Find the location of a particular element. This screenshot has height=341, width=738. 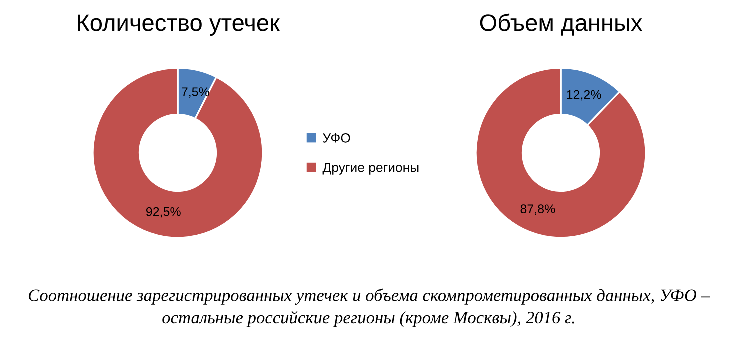

data-label: 92,5% is located at coordinates (163, 212).